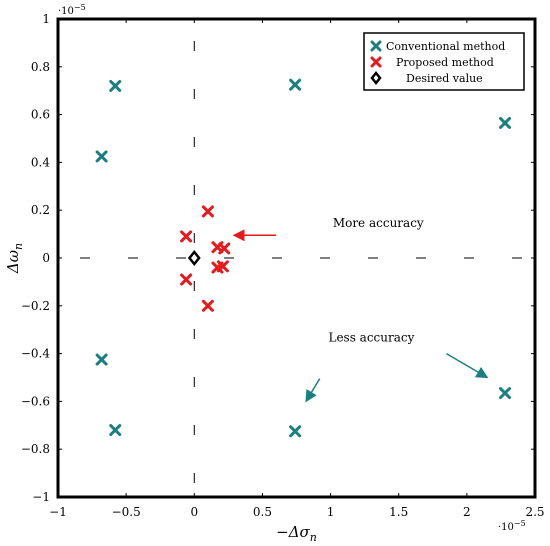 Image resolution: width=550 pixels, height=546 pixels. Describe the element at coordinates (72, 10) in the screenshot. I see `y-exponent-label: ·10−5` at that location.